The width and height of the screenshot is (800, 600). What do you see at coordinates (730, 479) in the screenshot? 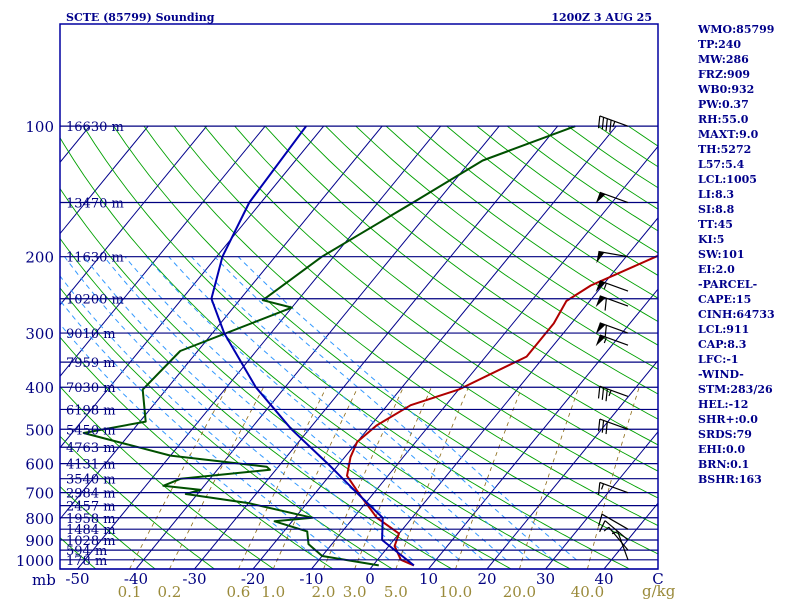
I see `index-line: BSHR:163` at bounding box center [730, 479].